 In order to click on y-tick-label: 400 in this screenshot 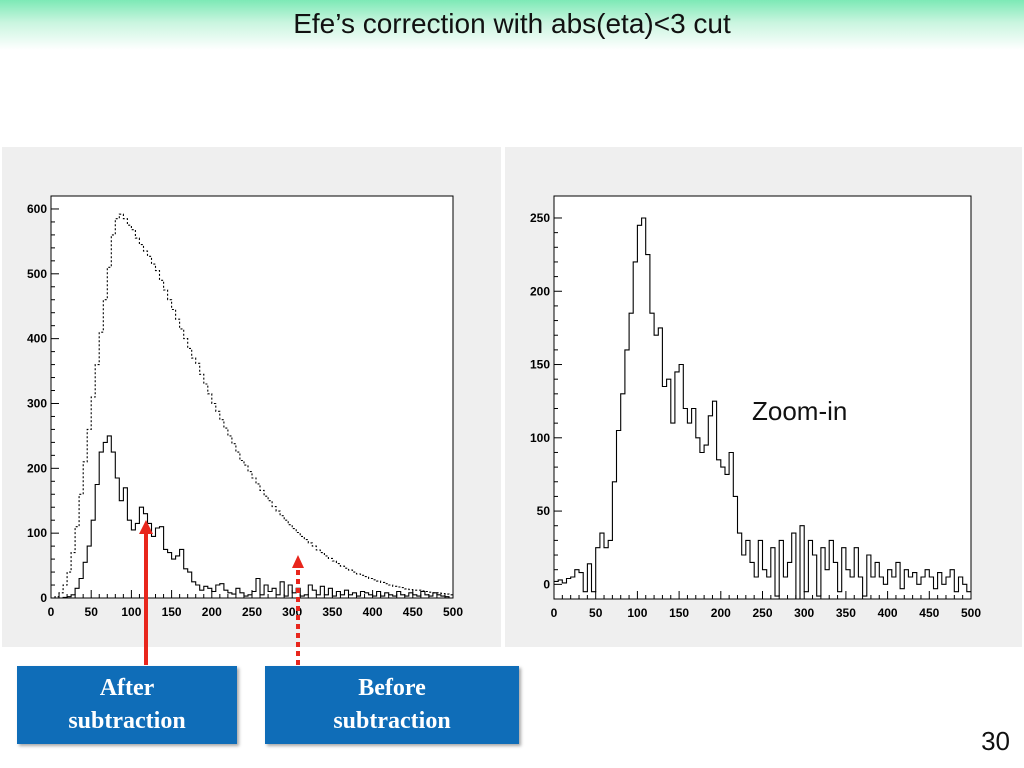, I will do `click(37, 339)`.